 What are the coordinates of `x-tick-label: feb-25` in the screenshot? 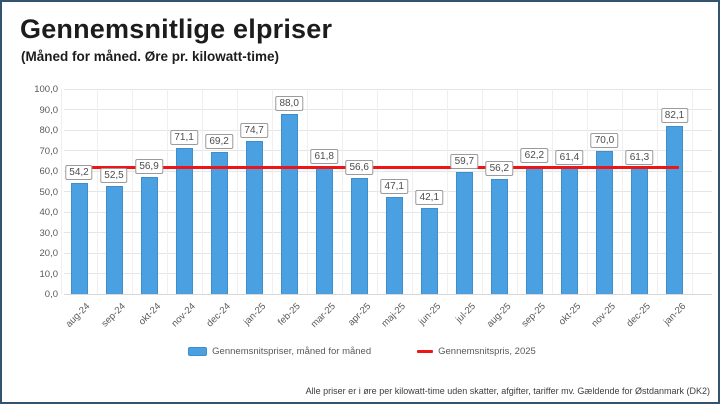 It's located at (289, 314).